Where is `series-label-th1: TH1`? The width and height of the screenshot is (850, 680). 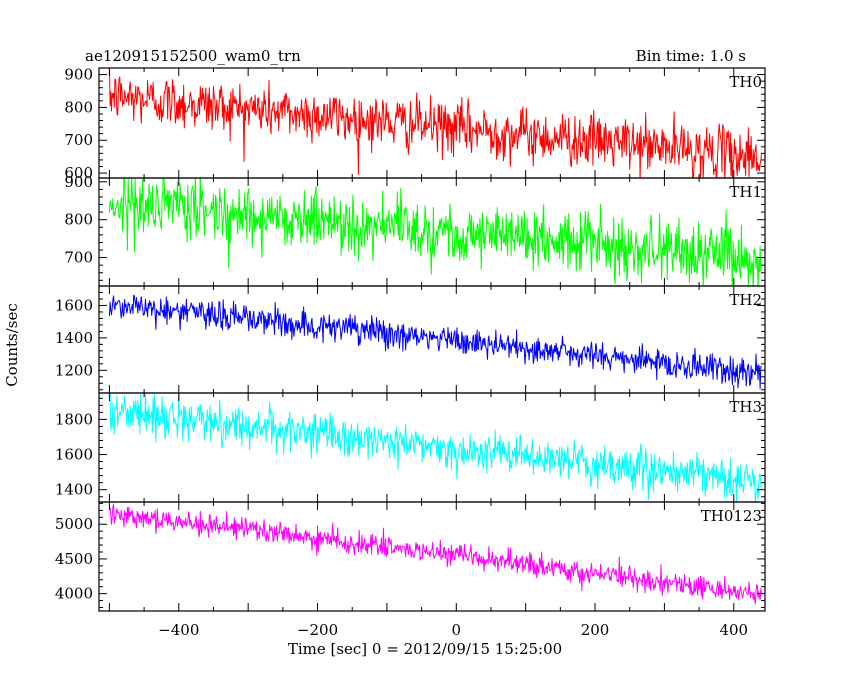
series-label-th1: TH1 is located at coordinates (745, 192).